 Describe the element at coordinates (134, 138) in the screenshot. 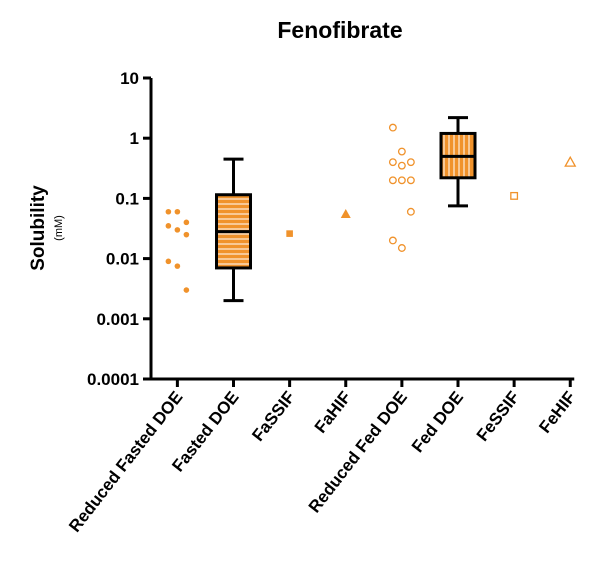

I see `y-tick-label: 1` at that location.